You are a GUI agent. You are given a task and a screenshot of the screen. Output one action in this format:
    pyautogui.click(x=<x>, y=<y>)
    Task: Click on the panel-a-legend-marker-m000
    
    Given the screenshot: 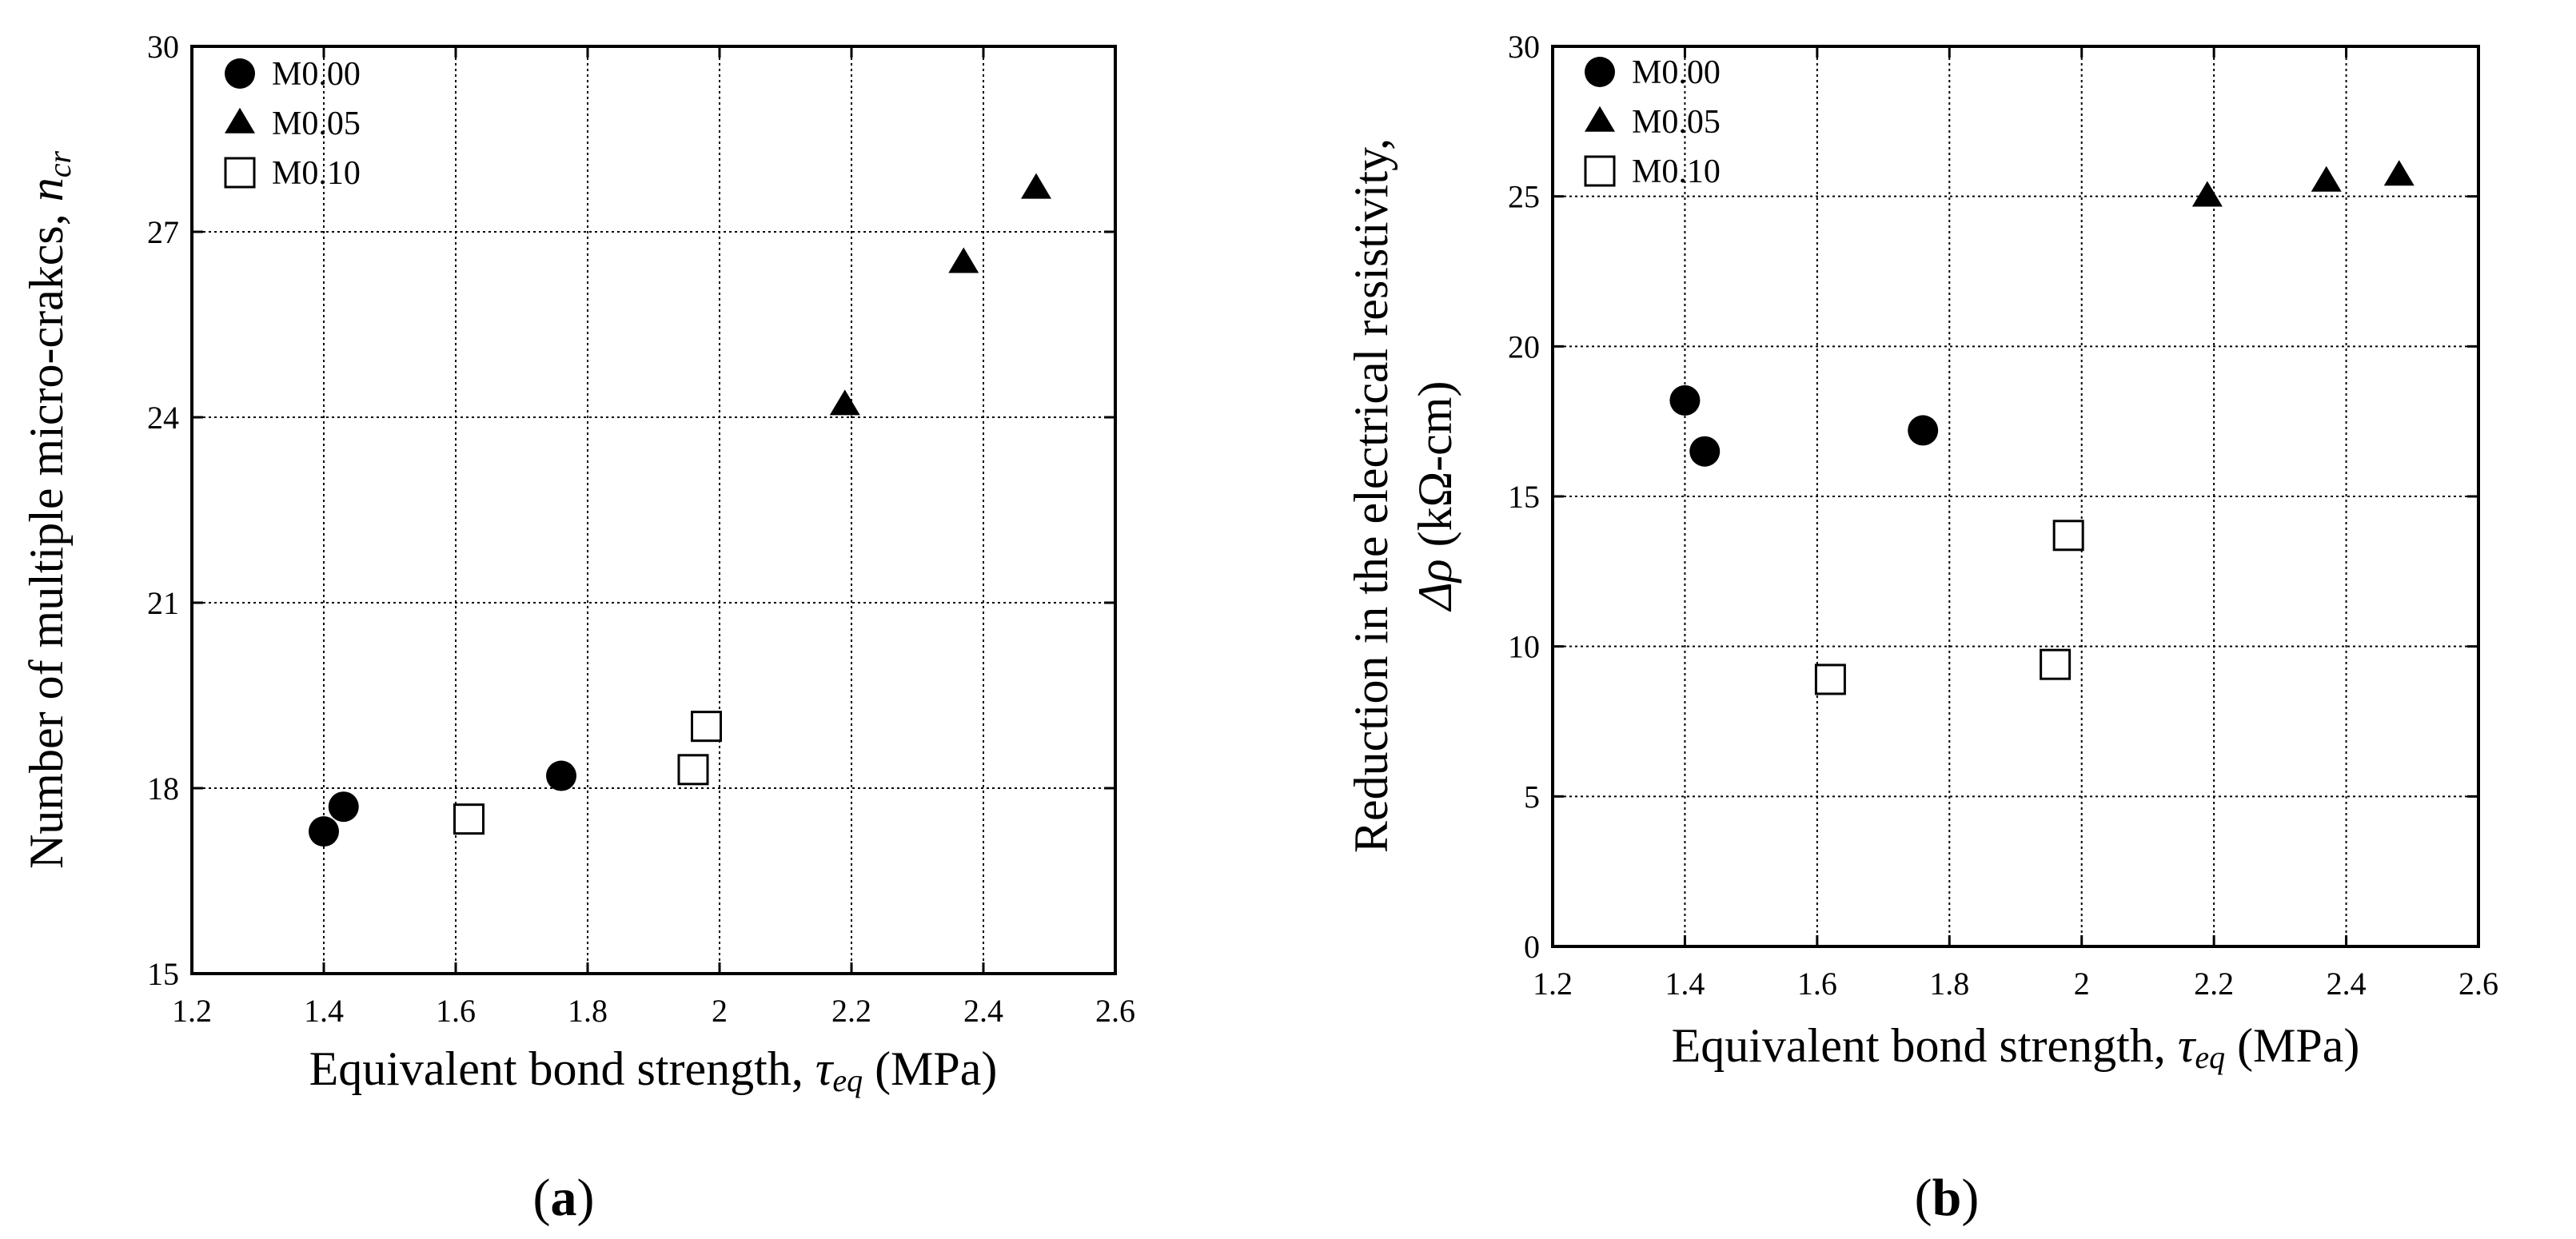 What is the action you would take?
    pyautogui.click(x=240, y=73)
    